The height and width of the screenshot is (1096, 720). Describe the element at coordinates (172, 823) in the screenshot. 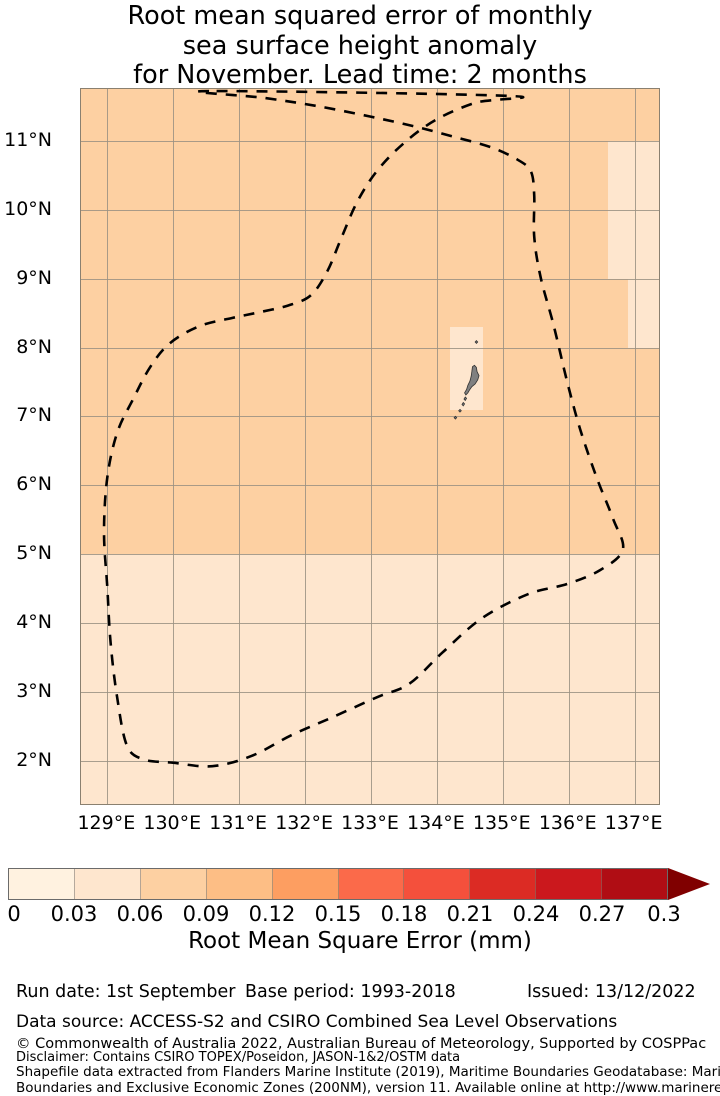

I see `longitude-tick-130: 130°E` at that location.